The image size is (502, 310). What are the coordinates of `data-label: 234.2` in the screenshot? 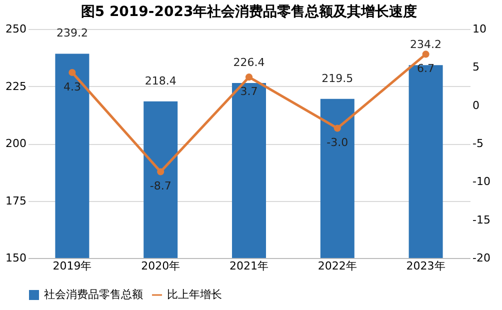 It's located at (426, 45).